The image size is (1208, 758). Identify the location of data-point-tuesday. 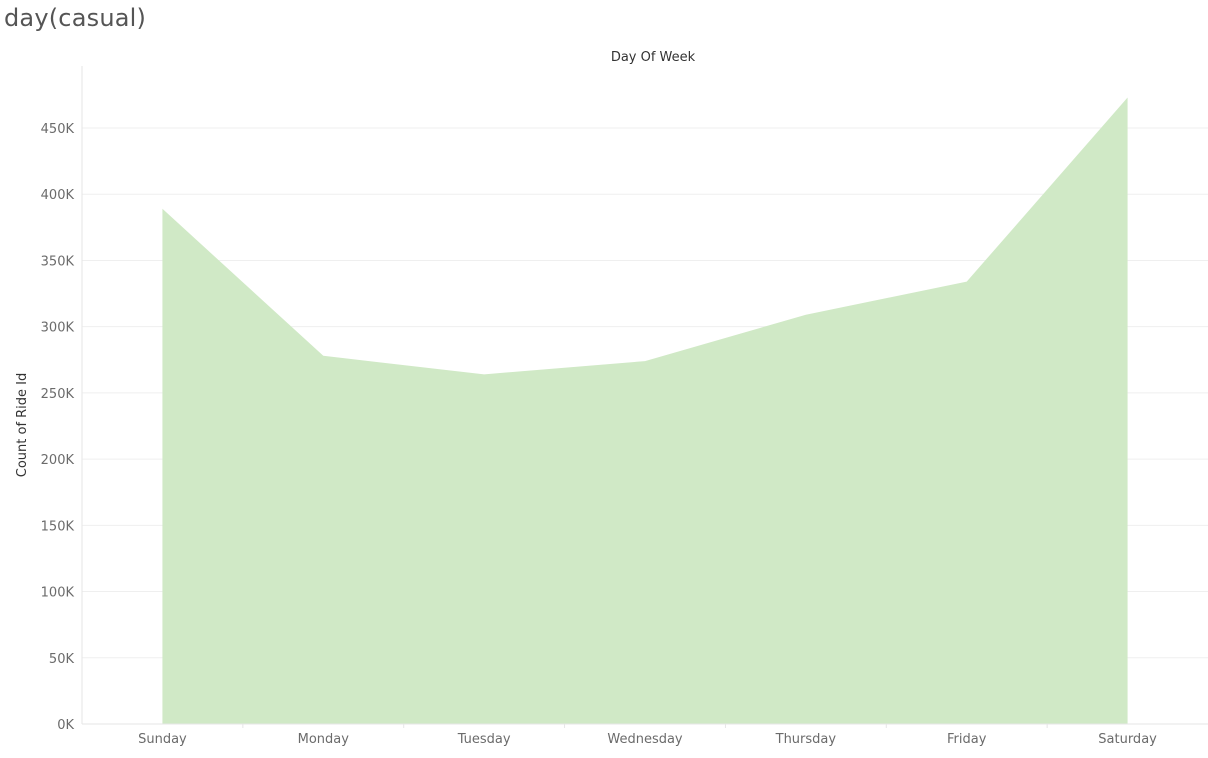
(484, 374).